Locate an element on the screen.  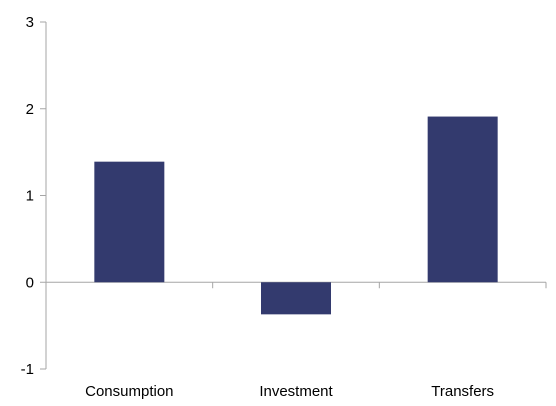
bar-transfers is located at coordinates (462, 199).